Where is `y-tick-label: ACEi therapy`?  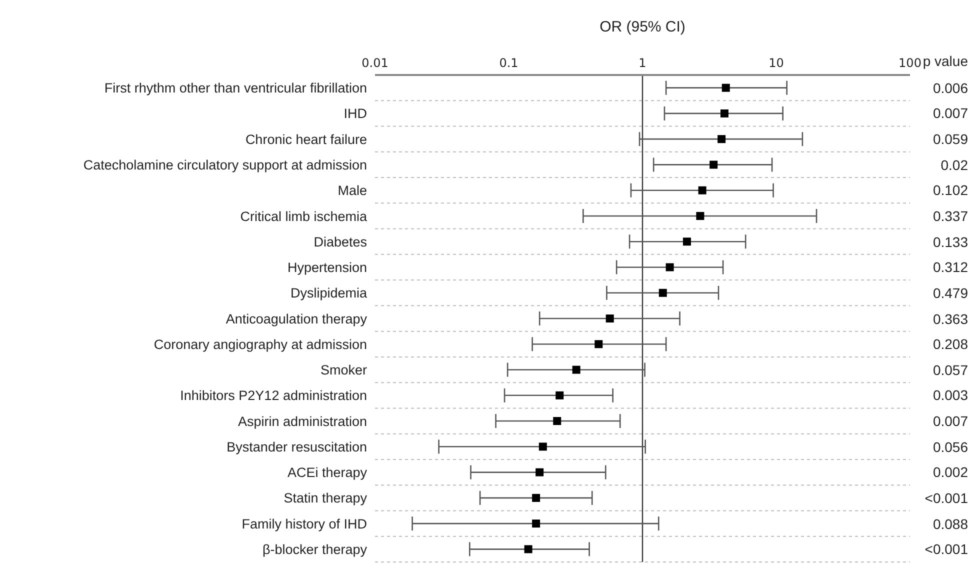
y-tick-label: ACEi therapy is located at coordinates (327, 472).